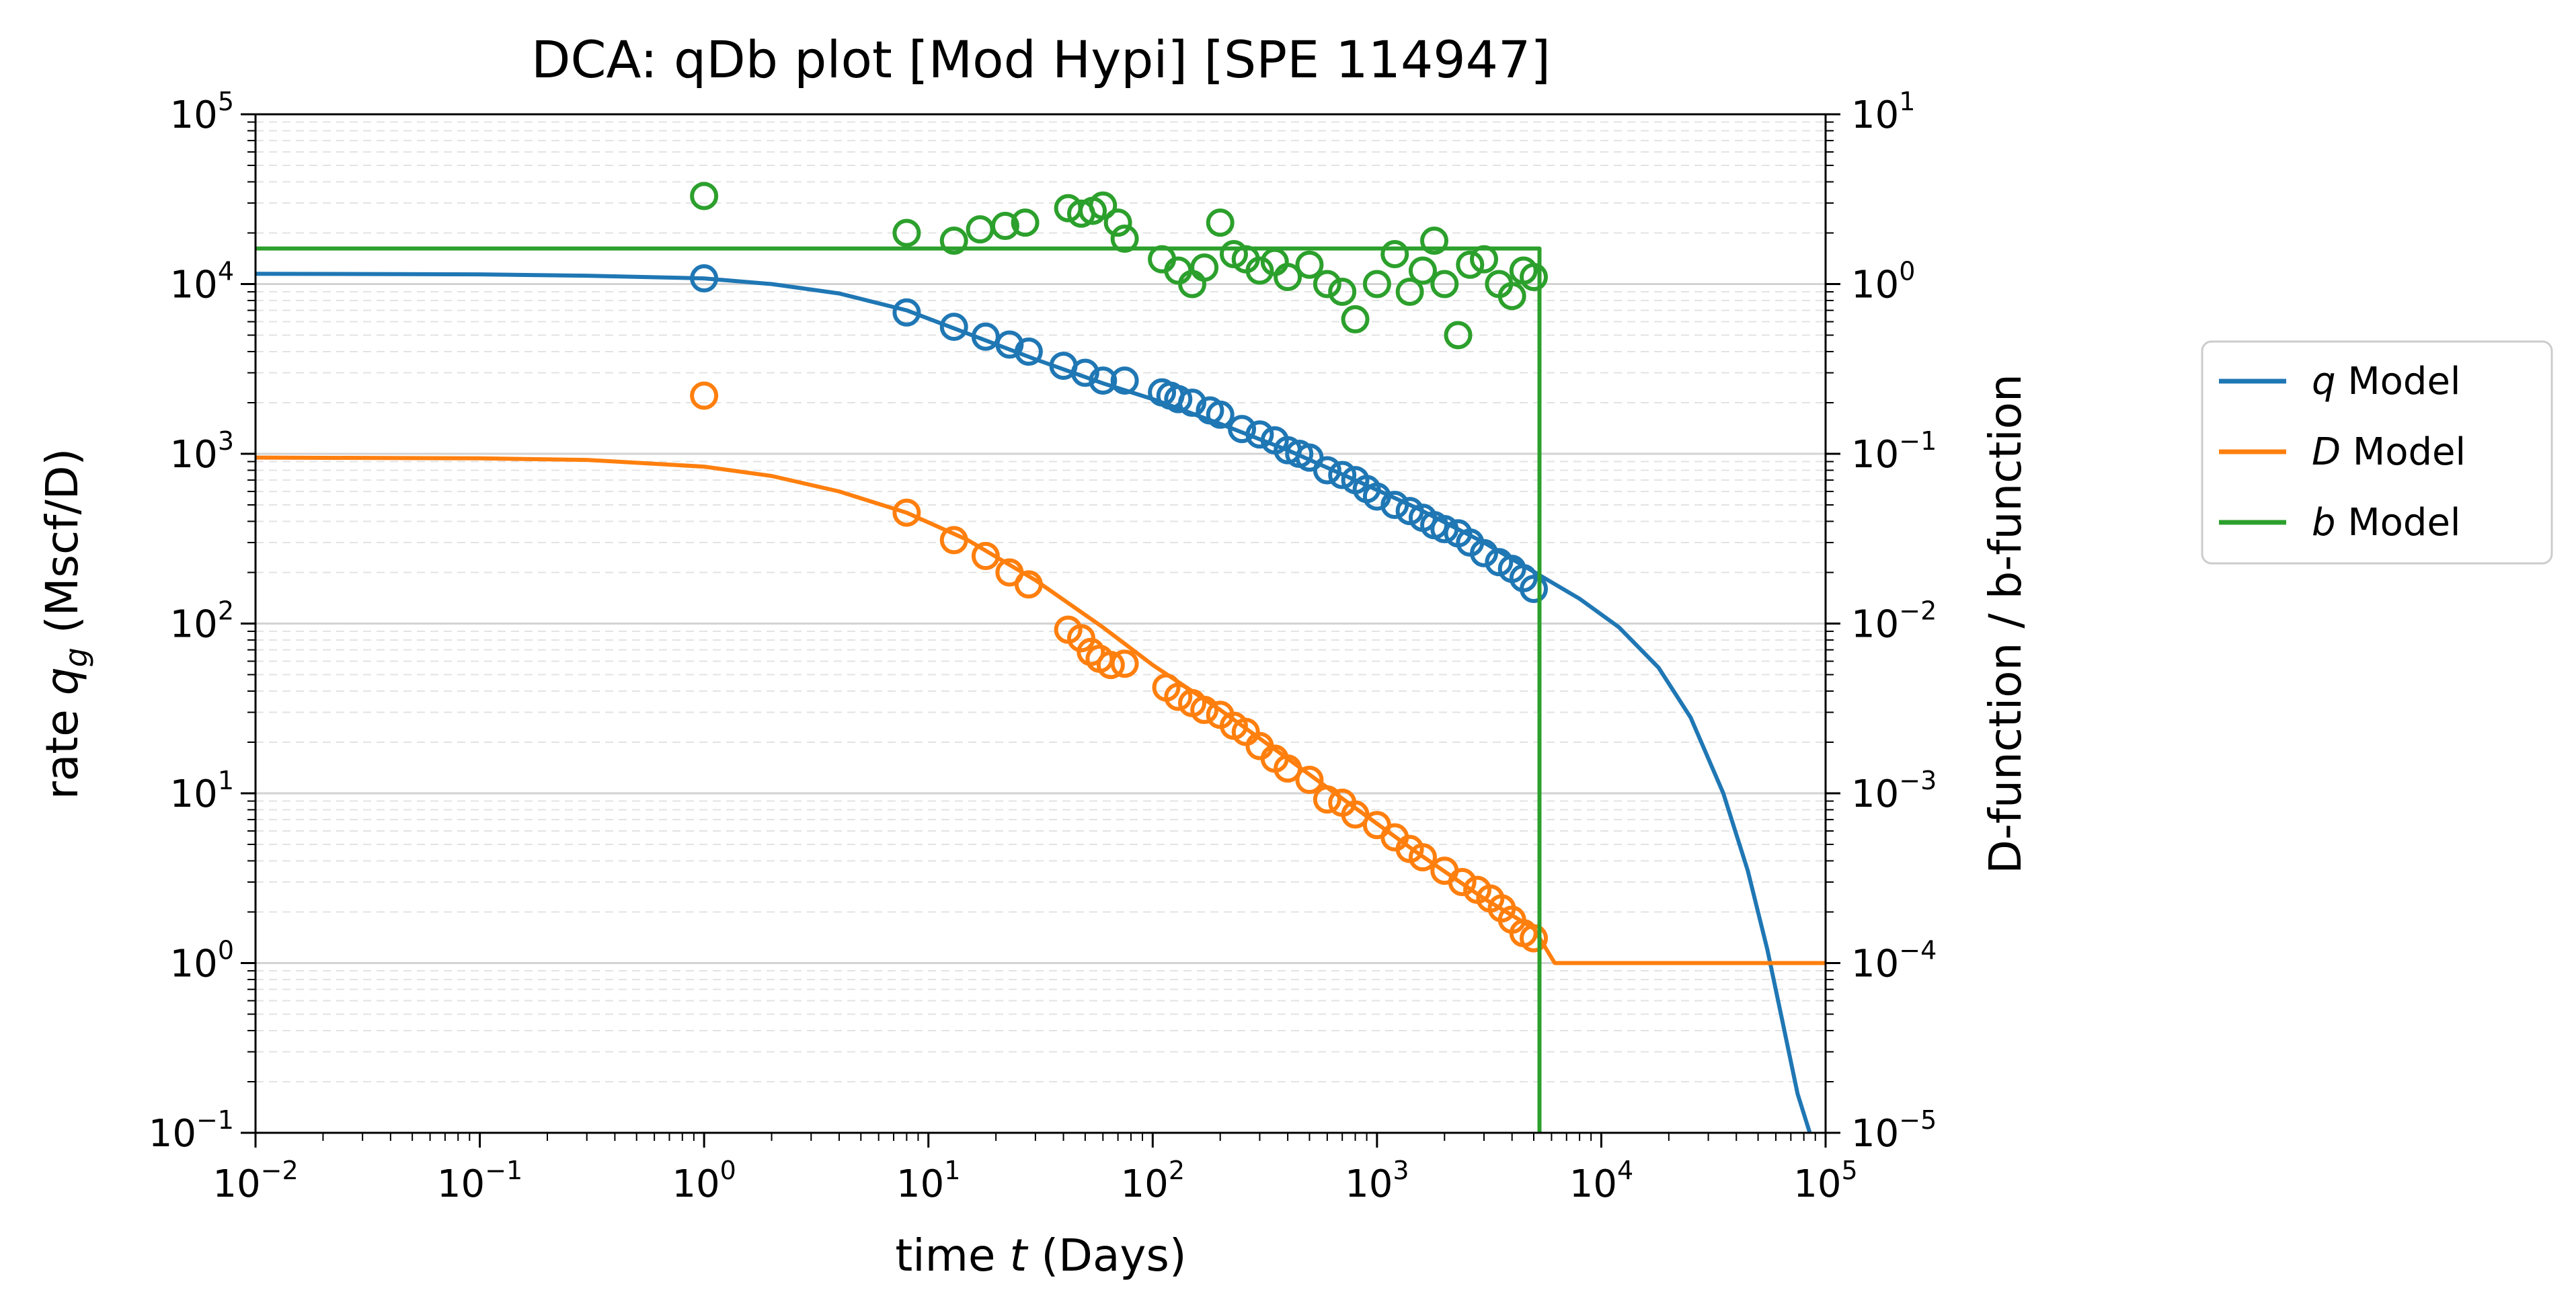 The width and height of the screenshot is (2576, 1315). I want to click on y-tick-label: 10⁵, so click(202, 112).